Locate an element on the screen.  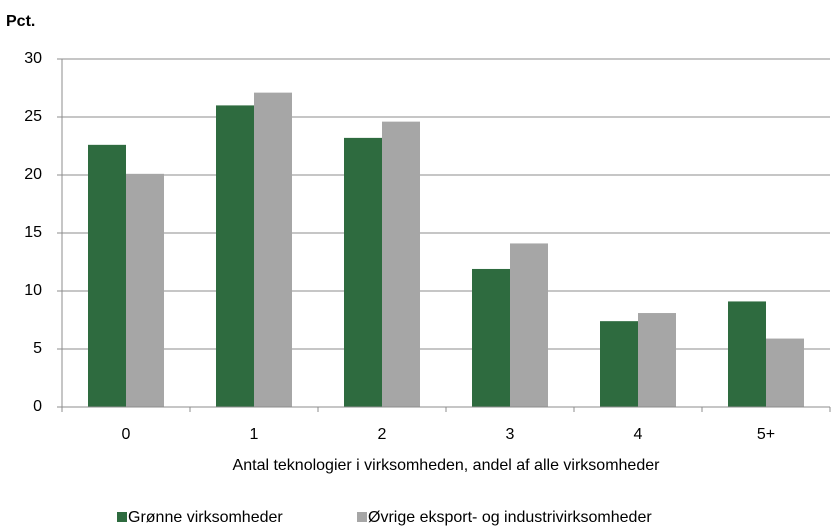
y-tick-label: 5 is located at coordinates (37, 348).